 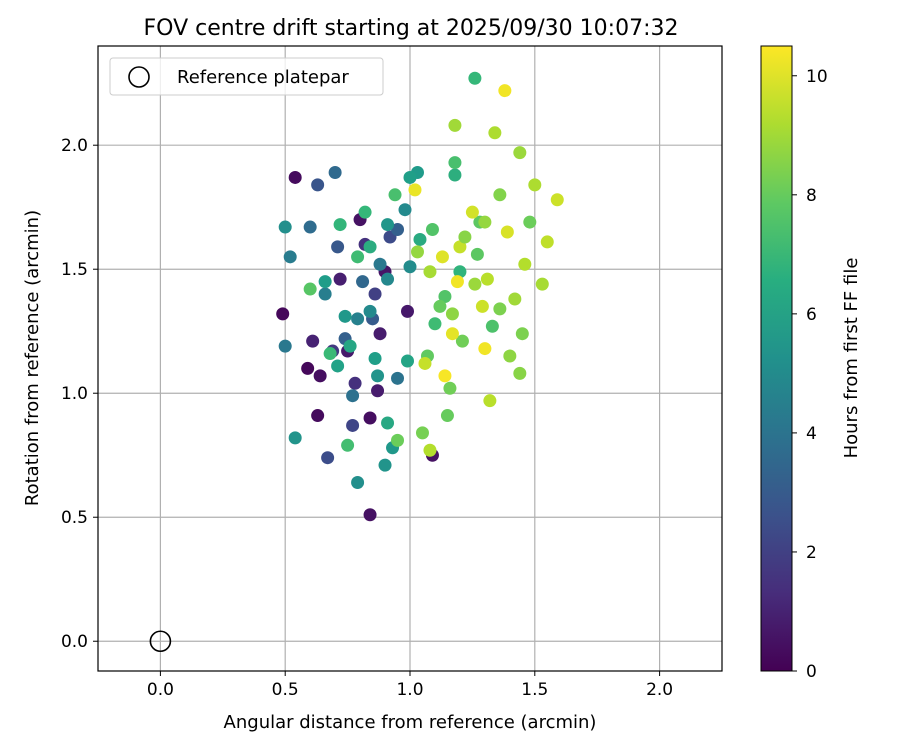 What do you see at coordinates (409, 690) in the screenshot?
I see `x-tick-label: 1.0` at bounding box center [409, 690].